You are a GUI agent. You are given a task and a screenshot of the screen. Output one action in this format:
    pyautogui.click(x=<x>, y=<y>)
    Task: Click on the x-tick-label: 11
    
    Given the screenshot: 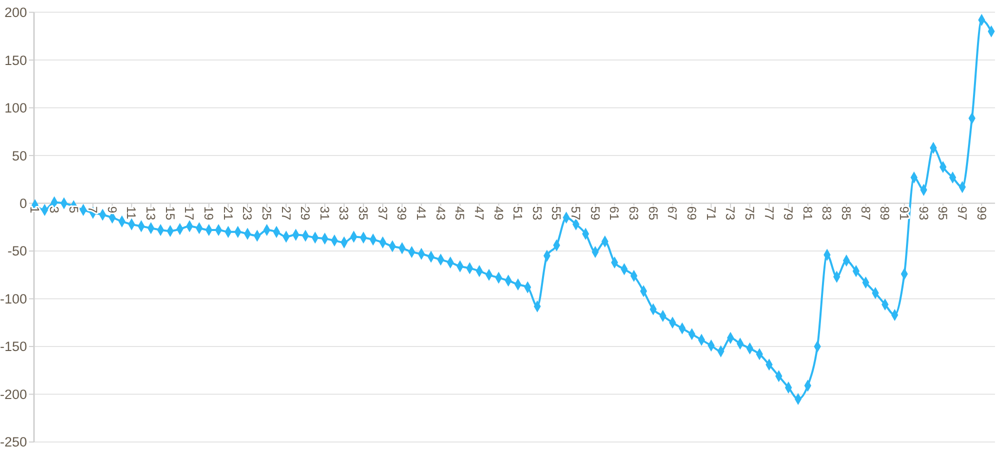 What is the action you would take?
    pyautogui.click(x=131, y=213)
    